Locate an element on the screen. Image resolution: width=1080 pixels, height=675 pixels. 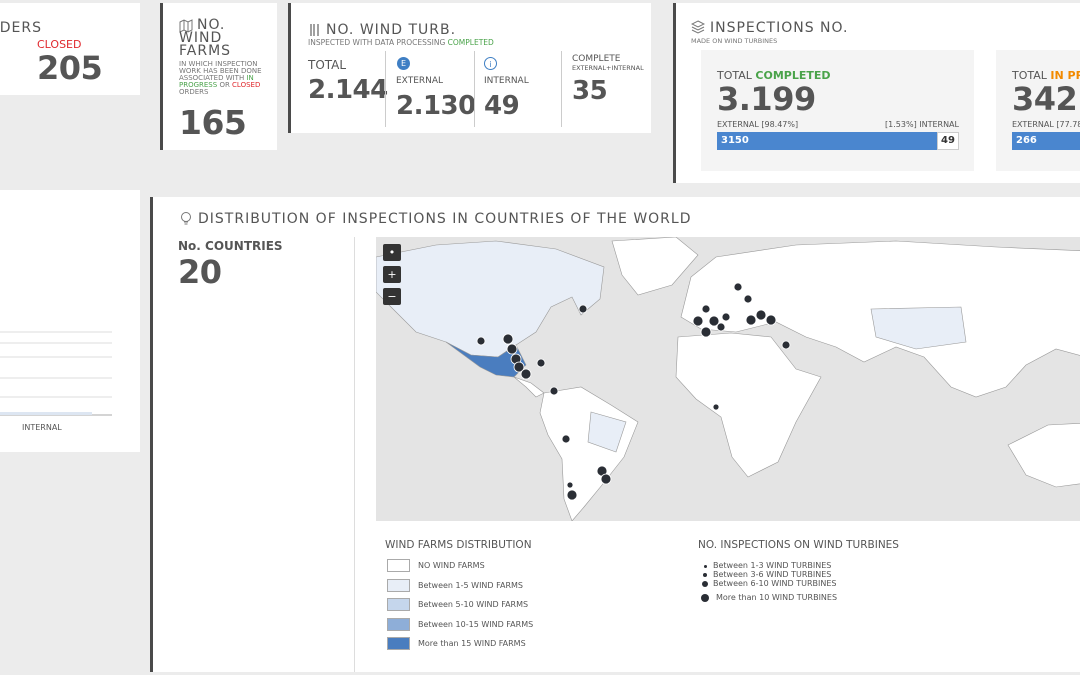
wind-farms-value: 165 is located at coordinates (213, 122).